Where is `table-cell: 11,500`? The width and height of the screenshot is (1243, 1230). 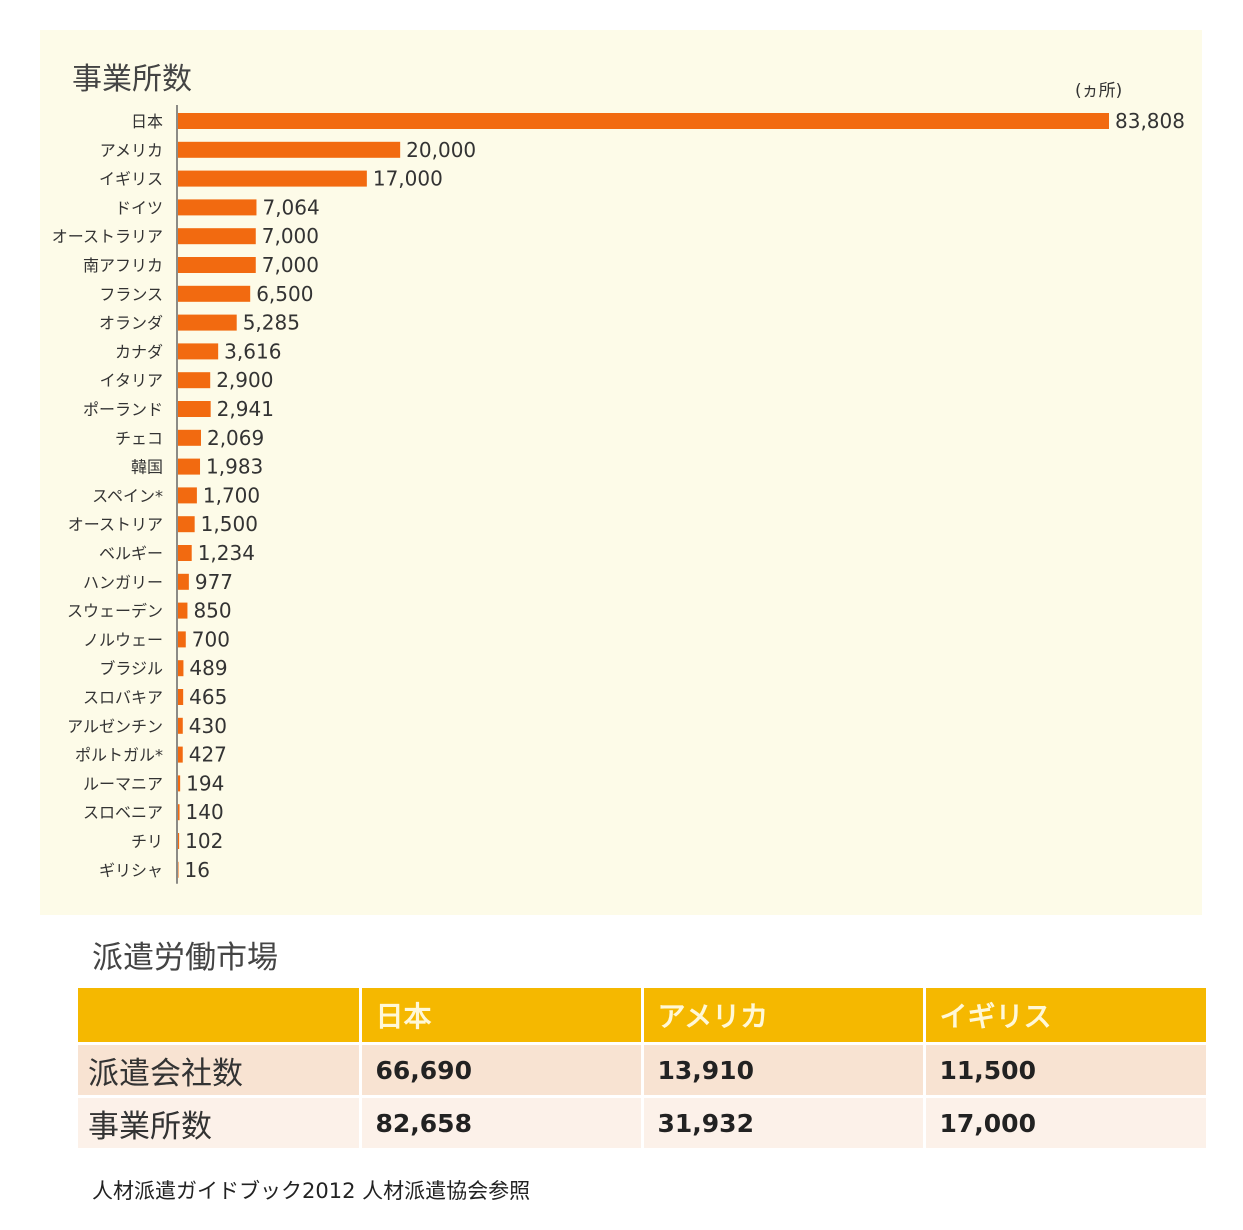
table-cell: 11,500 is located at coordinates (1064, 1069).